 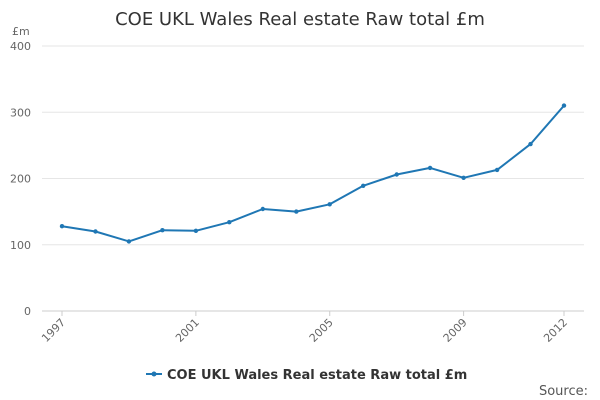 What do you see at coordinates (20, 245) in the screenshot?
I see `y-tick-label-100: 100` at bounding box center [20, 245].